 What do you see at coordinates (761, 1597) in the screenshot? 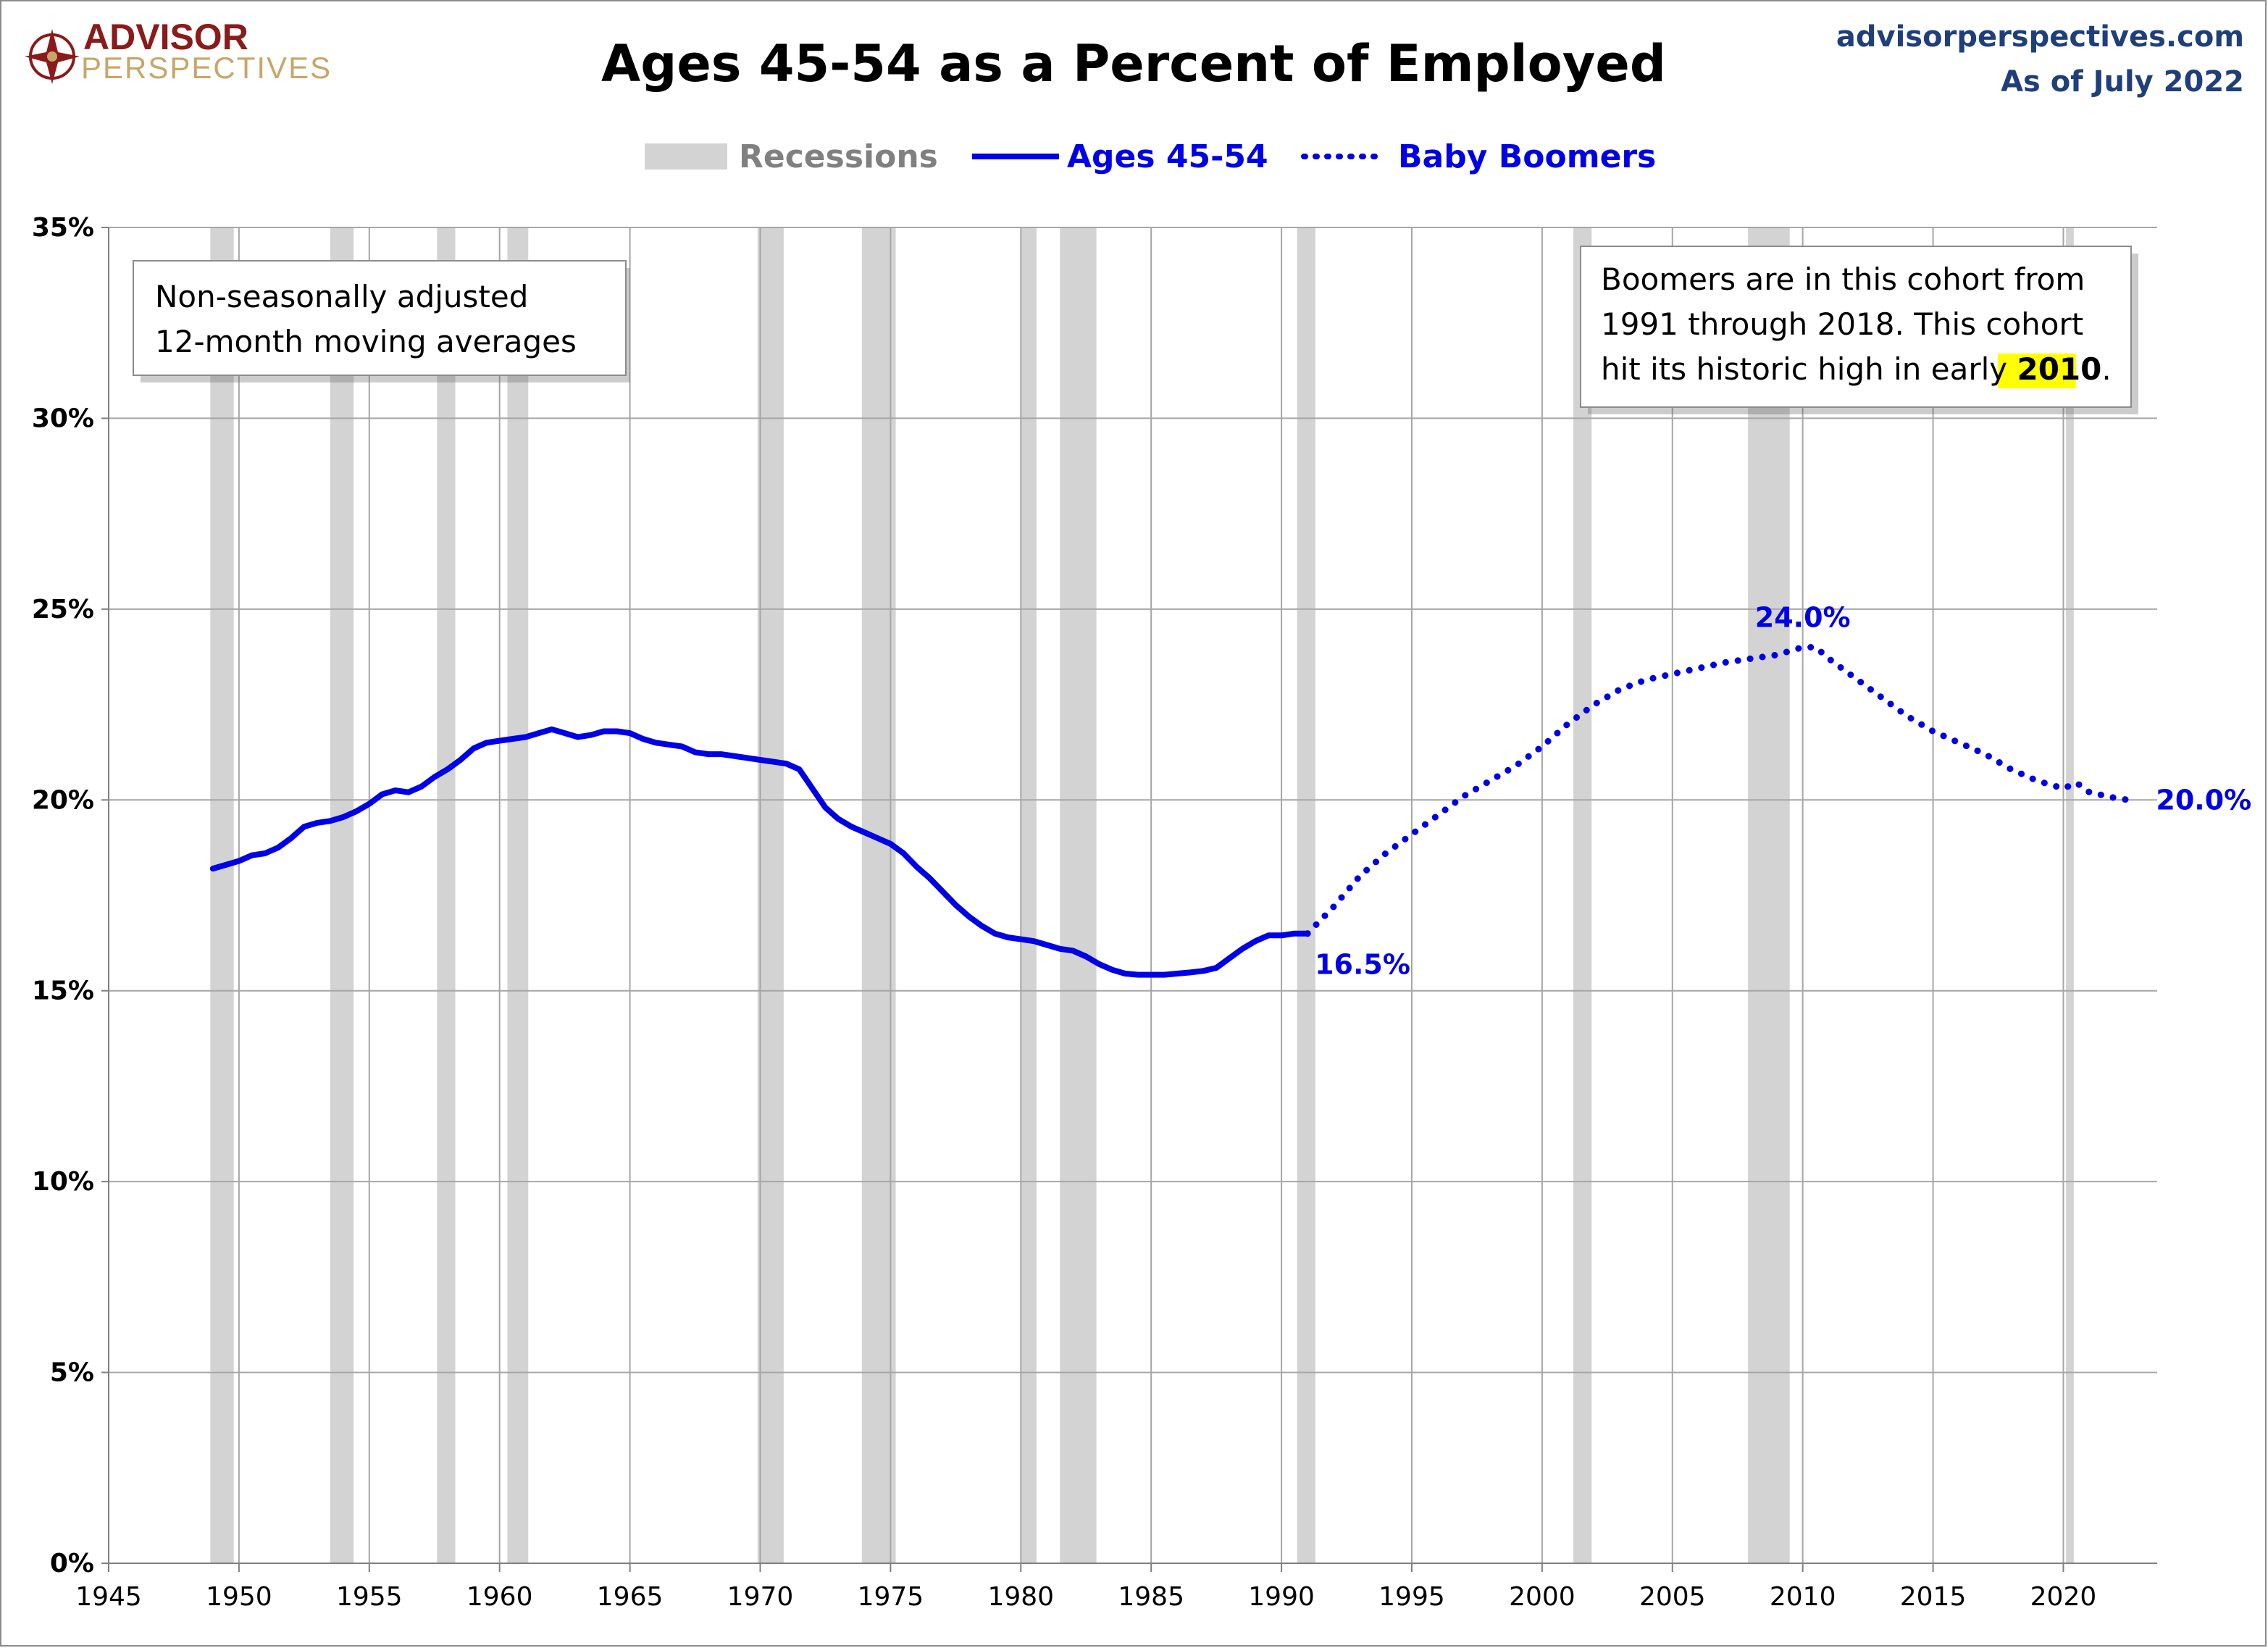
I see `x-tick-label-1970: 1970` at bounding box center [761, 1597].